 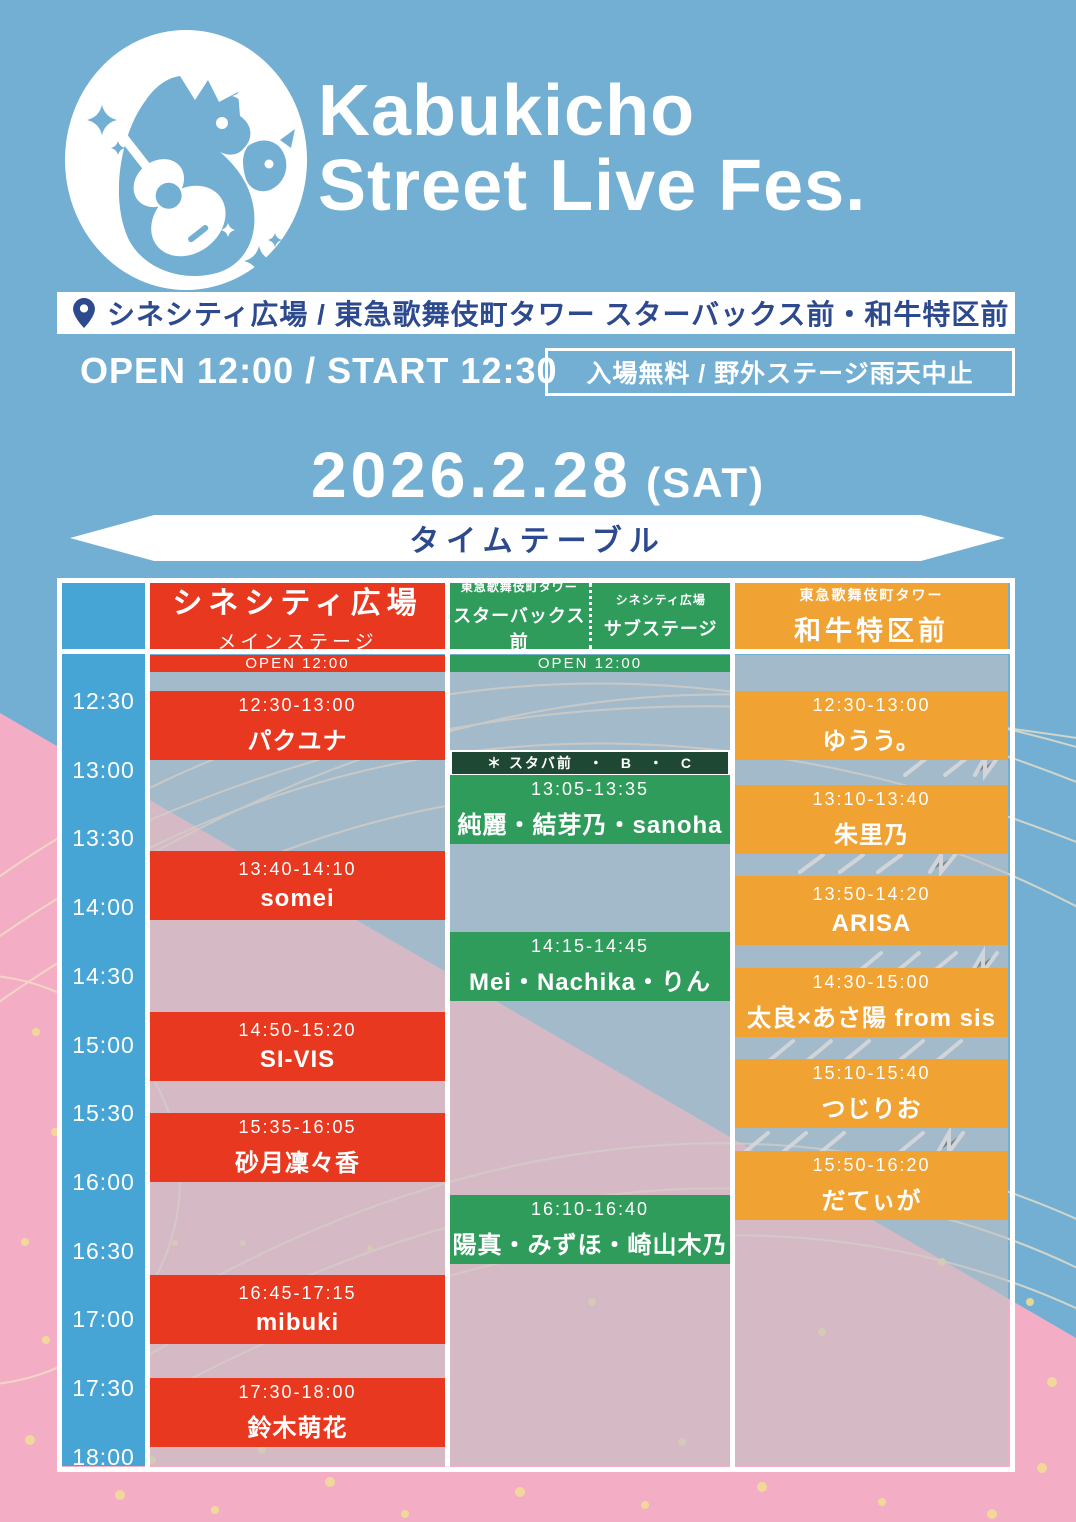 What do you see at coordinates (103, 976) in the screenshot?
I see `time-tick: 14:30` at bounding box center [103, 976].